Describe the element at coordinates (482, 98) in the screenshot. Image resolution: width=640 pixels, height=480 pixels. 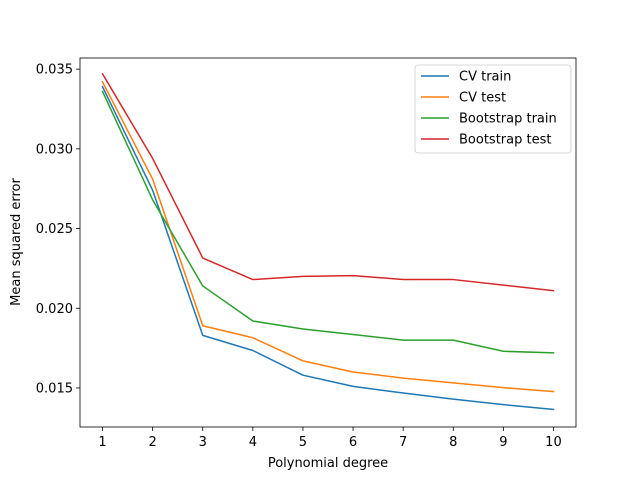
I see `legend-label: CV test` at that location.